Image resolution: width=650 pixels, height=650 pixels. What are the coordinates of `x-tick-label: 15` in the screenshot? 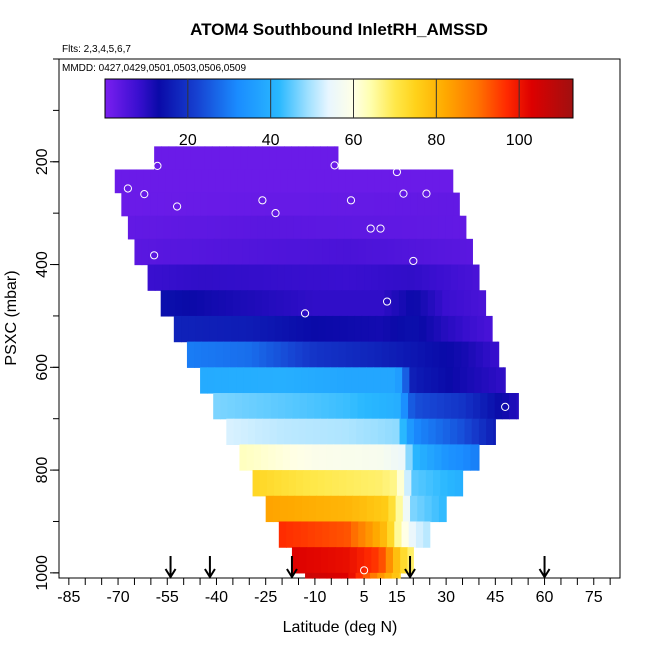 It's located at (397, 597).